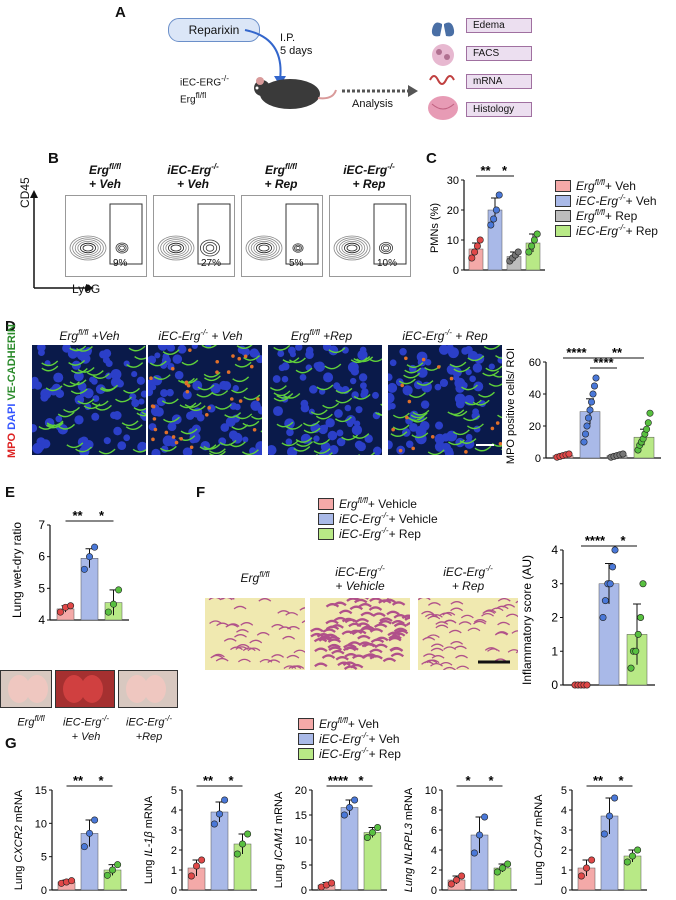 This screenshot has height=900, width=676. I want to click on legend-bc-row-3: iEC-Erg-/- + Rep, so click(606, 230).